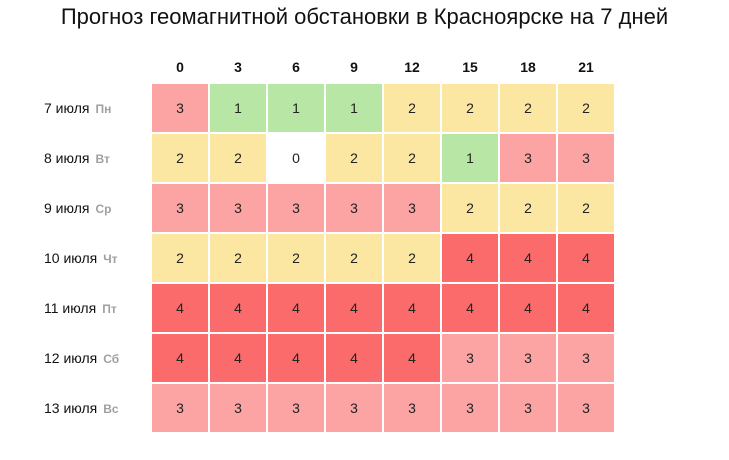 The width and height of the screenshot is (729, 460). I want to click on column-header-3: 3, so click(238, 67).